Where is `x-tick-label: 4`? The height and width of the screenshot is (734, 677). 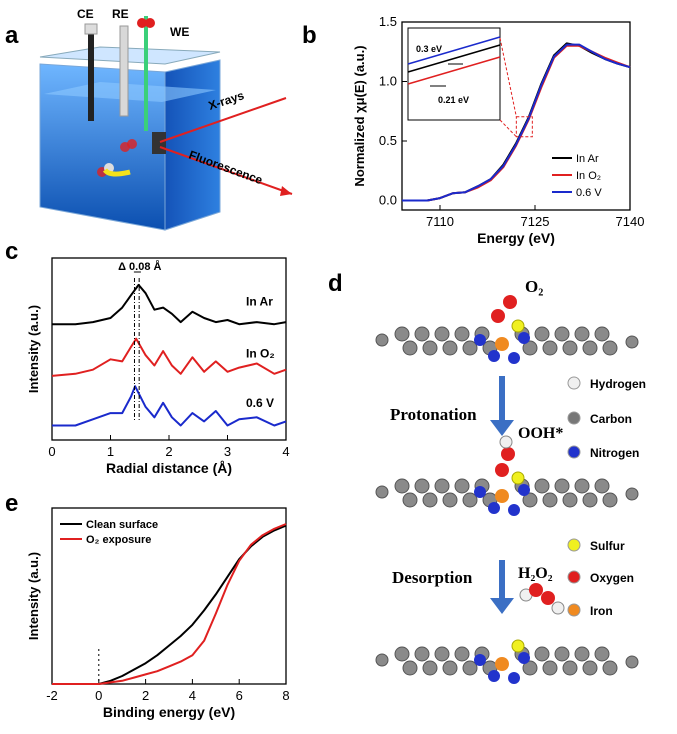 x-tick-label: 4 is located at coordinates (285, 451).